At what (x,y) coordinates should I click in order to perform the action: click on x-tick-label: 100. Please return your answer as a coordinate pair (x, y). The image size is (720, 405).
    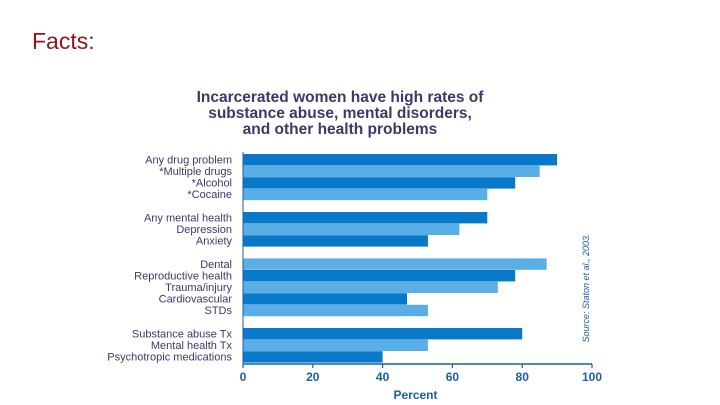
    Looking at the image, I should click on (592, 377).